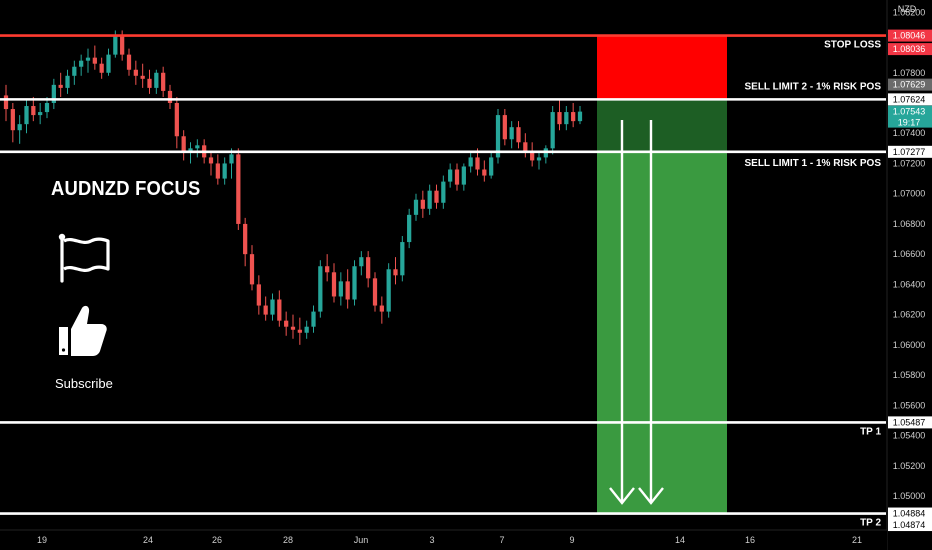 Image resolution: width=932 pixels, height=550 pixels. What do you see at coordinates (288, 540) in the screenshot?
I see `x-tick-label: 28` at bounding box center [288, 540].